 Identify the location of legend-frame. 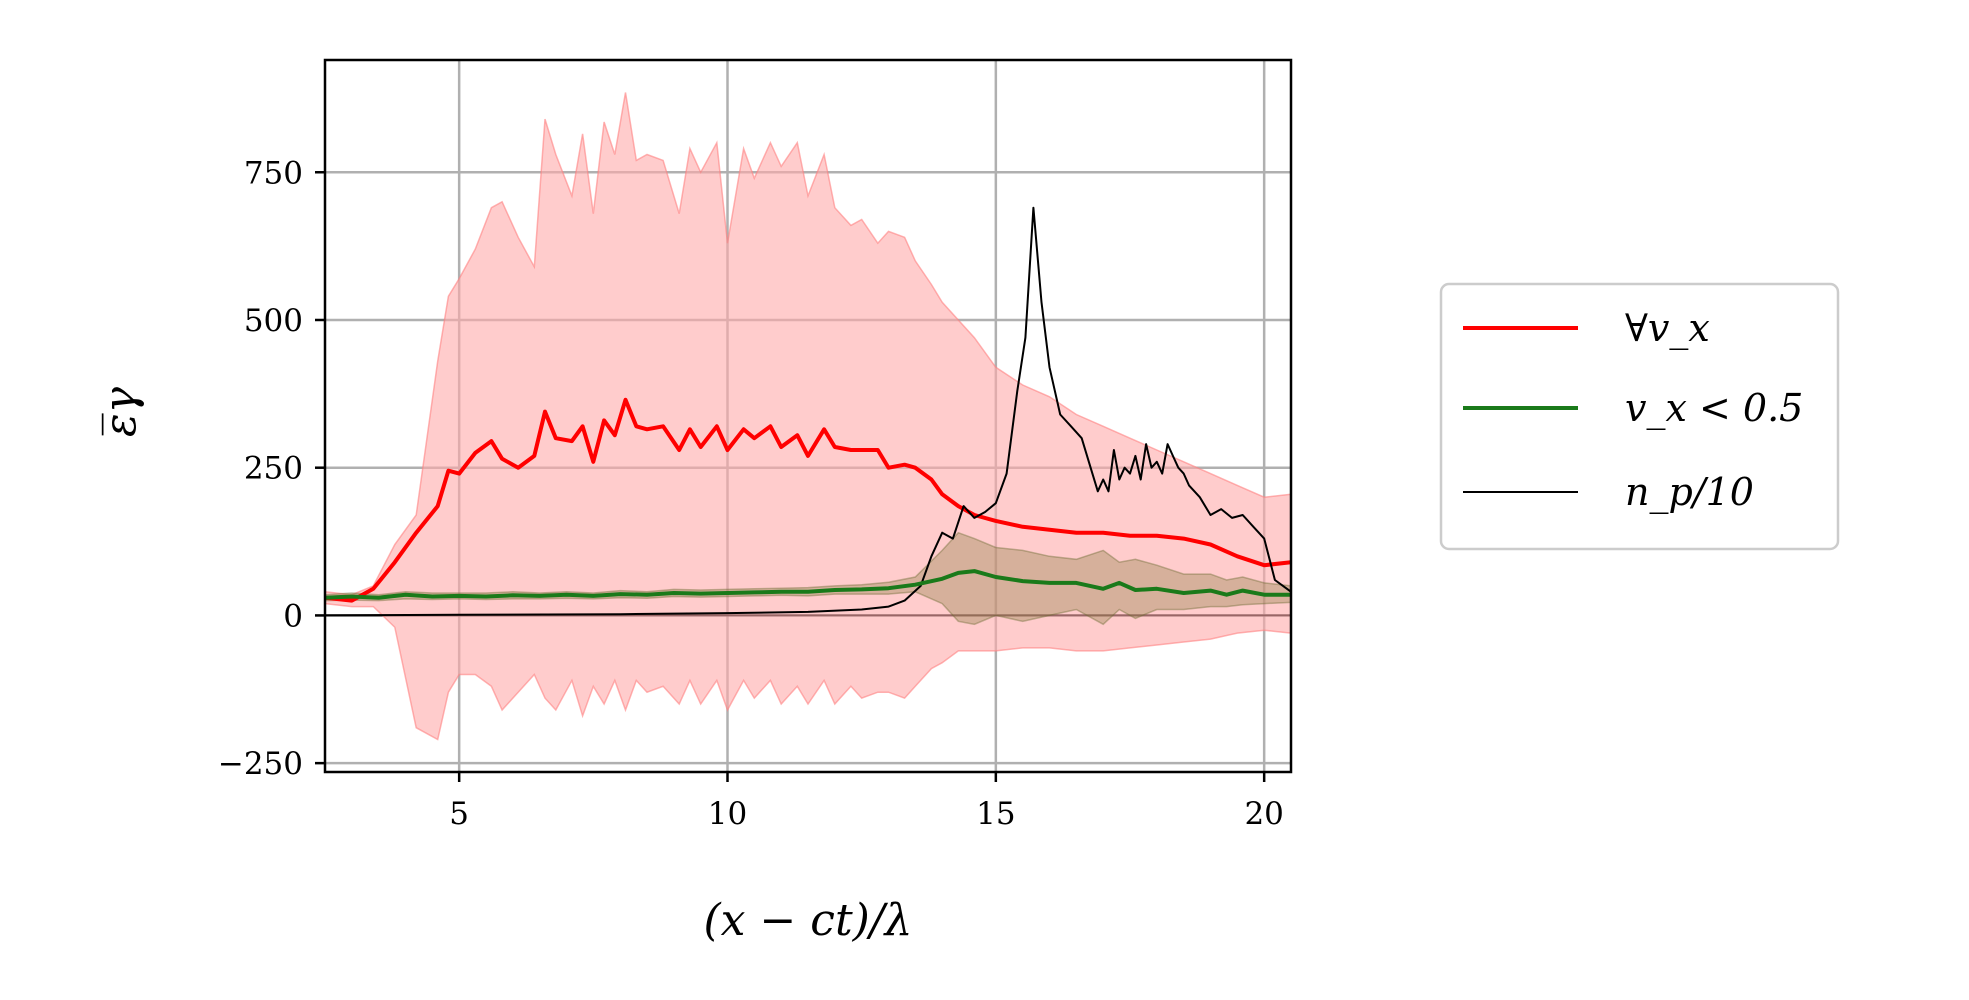
(1639, 416).